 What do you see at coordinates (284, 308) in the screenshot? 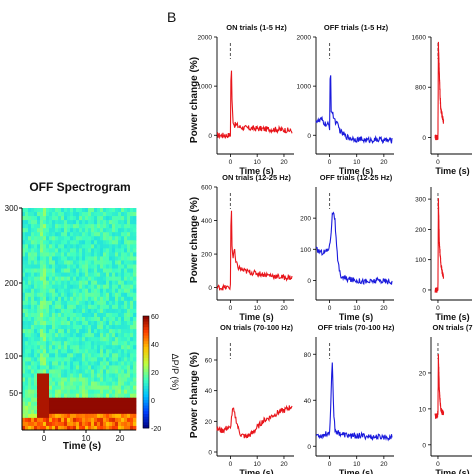
I see `panel-x-tick-label: 20` at bounding box center [284, 308].